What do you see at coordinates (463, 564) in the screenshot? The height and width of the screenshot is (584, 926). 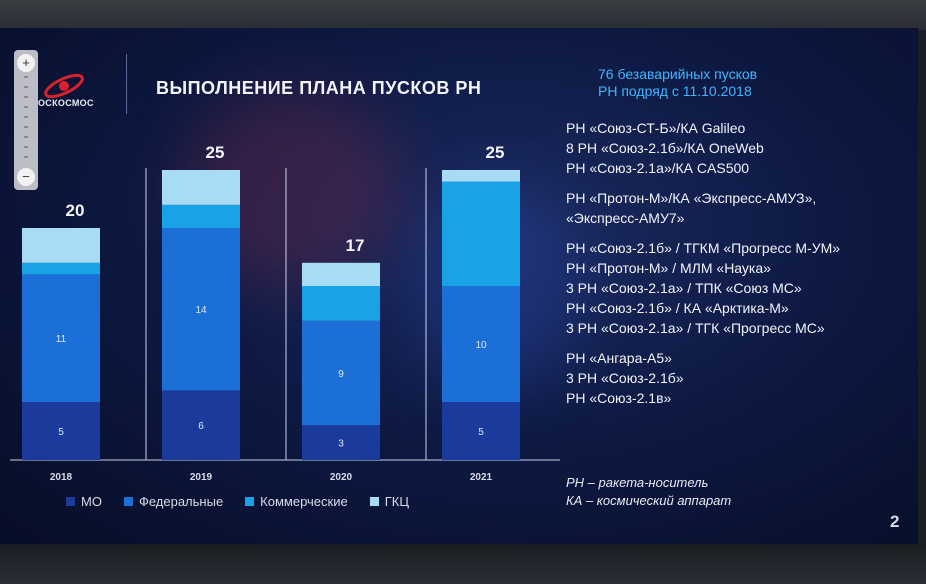 I see `screen-bezel-bottom` at bounding box center [463, 564].